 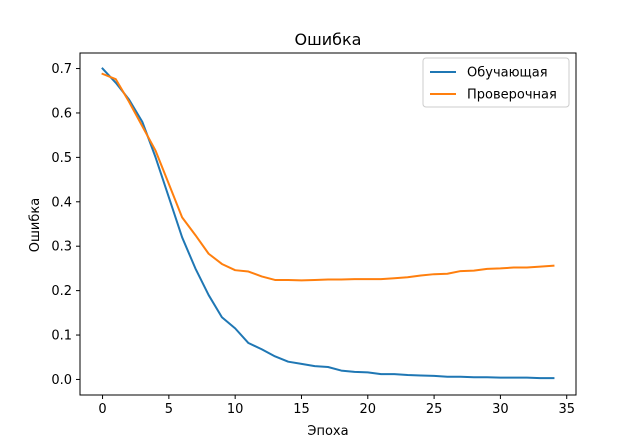 I want to click on x-tick-label: 0, so click(x=102, y=409).